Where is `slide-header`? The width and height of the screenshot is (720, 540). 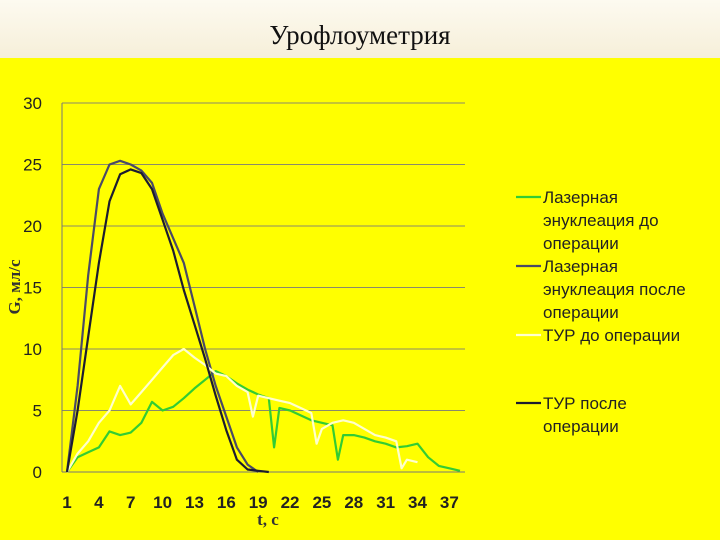
slide-header is located at coordinates (360, 29).